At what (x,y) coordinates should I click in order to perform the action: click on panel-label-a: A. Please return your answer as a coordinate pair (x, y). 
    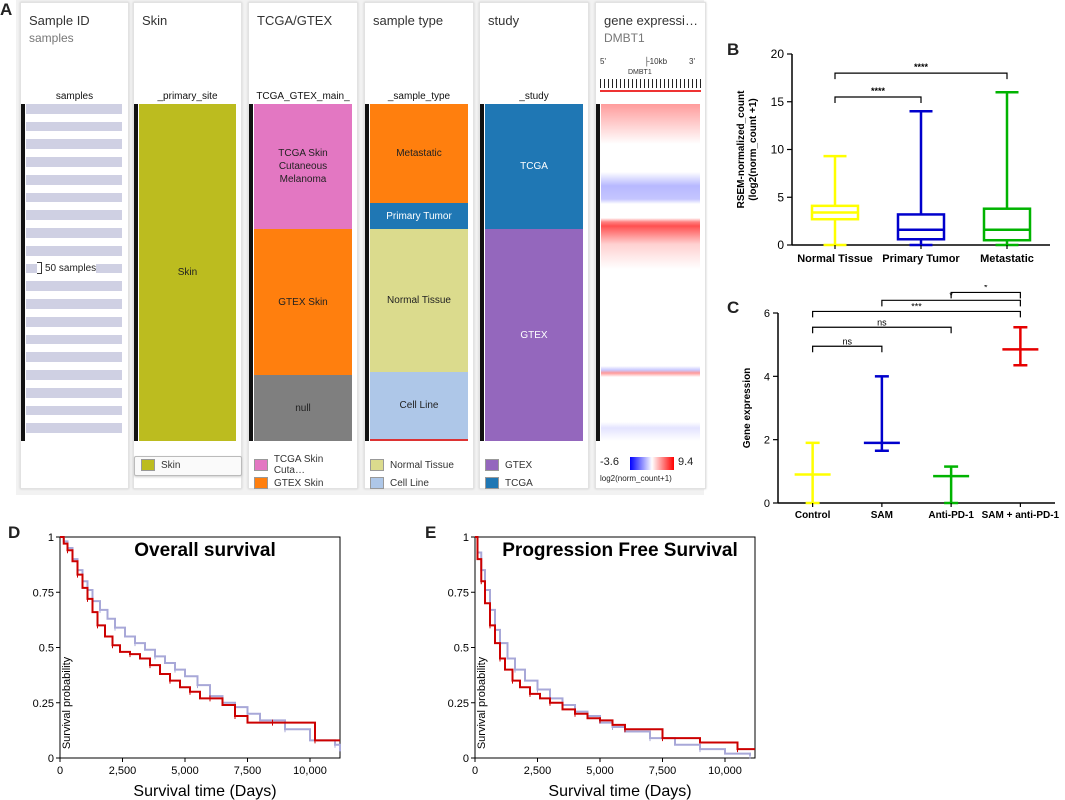
    Looking at the image, I should click on (6, 9).